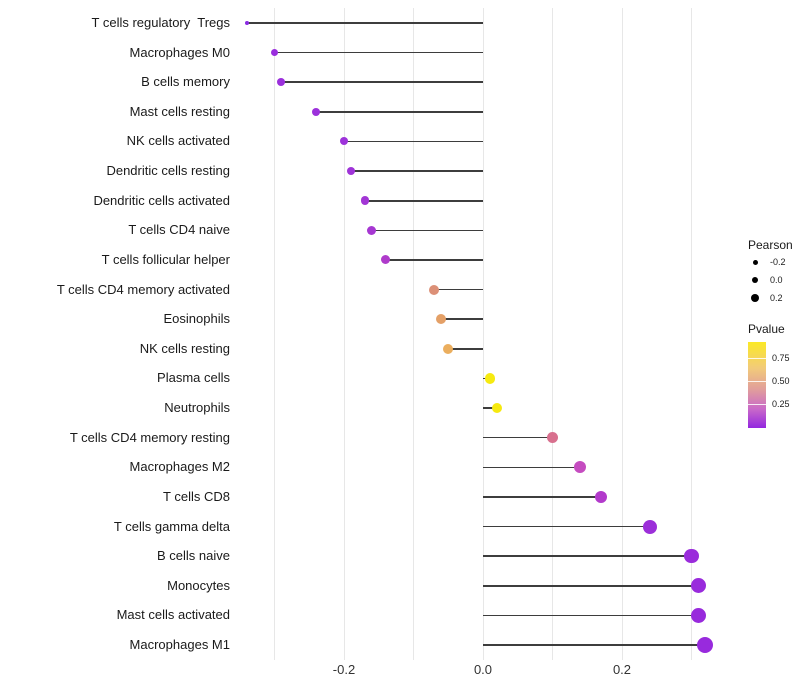 The image size is (800, 700). I want to click on pearson-legend-label: -0.2, so click(778, 262).